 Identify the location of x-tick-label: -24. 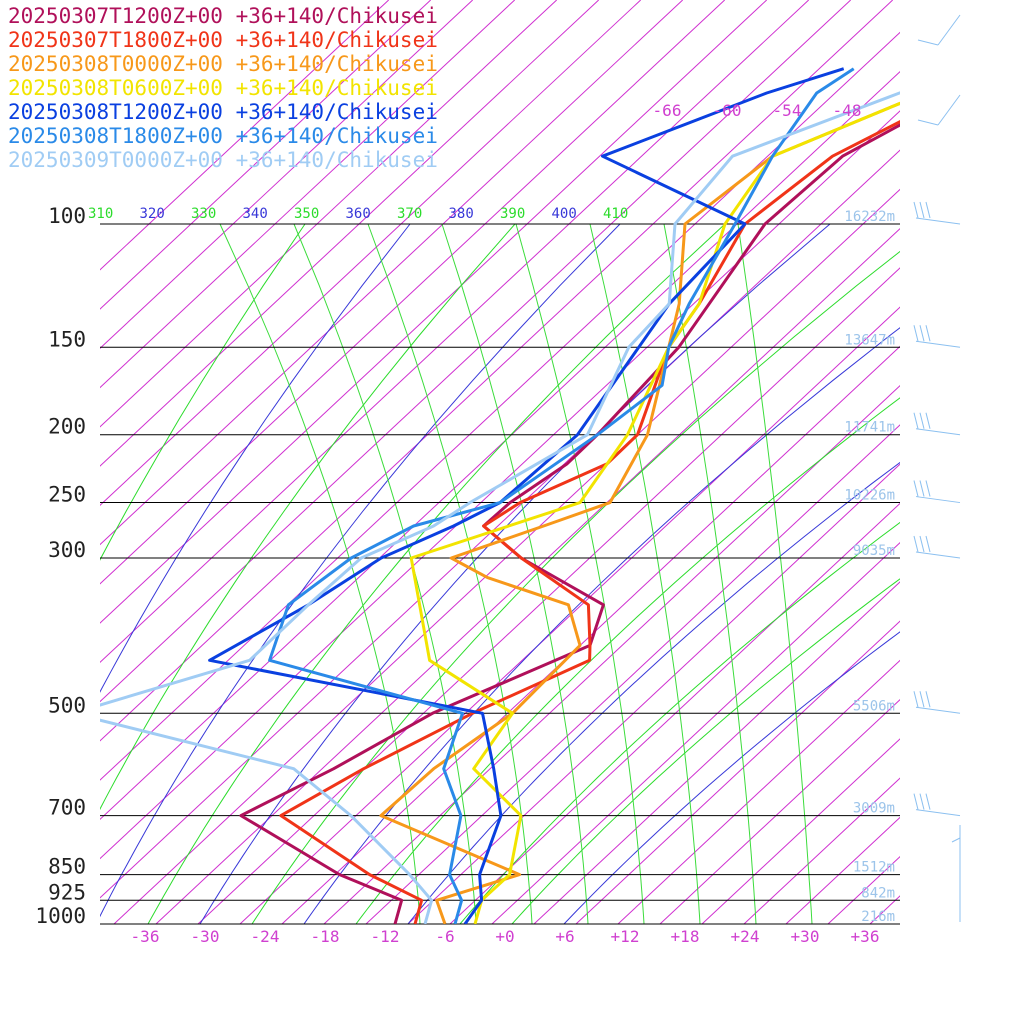
(265, 936).